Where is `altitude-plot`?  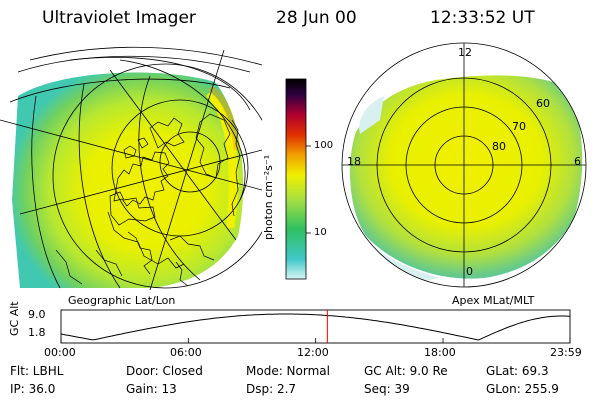 altitude-plot is located at coordinates (315, 326).